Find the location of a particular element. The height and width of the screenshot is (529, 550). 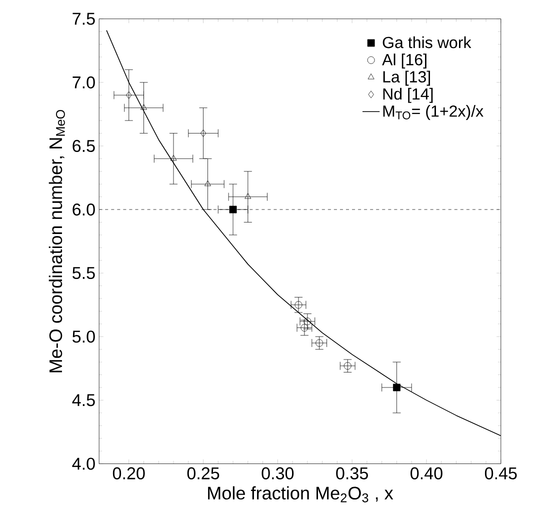

legend-label: Al [16] is located at coordinates (404, 61).